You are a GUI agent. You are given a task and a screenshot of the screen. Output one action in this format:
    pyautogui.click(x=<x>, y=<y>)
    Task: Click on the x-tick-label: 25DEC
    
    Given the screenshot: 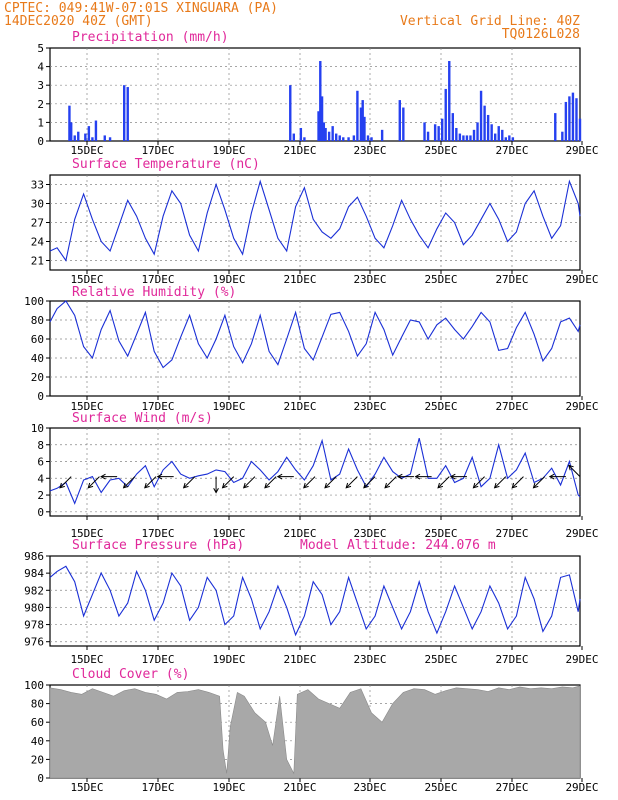 What is the action you would take?
    pyautogui.click(x=440, y=150)
    